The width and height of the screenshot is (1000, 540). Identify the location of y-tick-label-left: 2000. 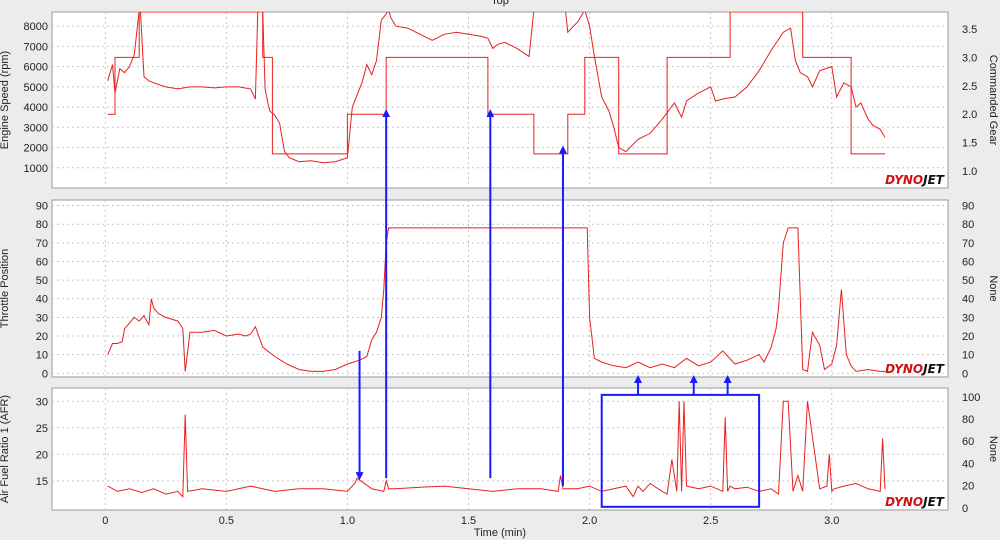
(36, 149).